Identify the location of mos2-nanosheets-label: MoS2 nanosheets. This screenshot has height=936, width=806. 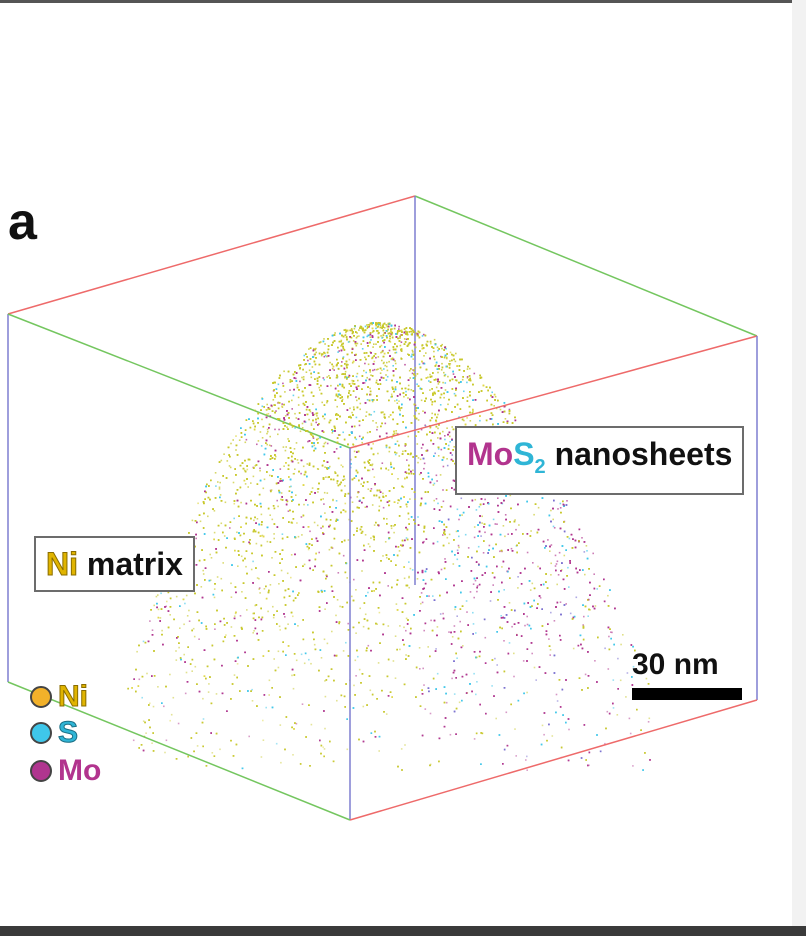
(600, 460).